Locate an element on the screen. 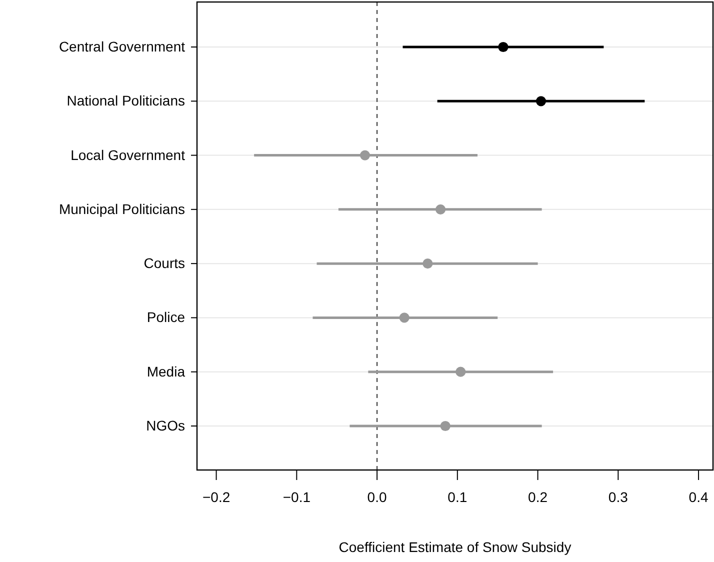  x-tick-label: 0.2 is located at coordinates (538, 496).